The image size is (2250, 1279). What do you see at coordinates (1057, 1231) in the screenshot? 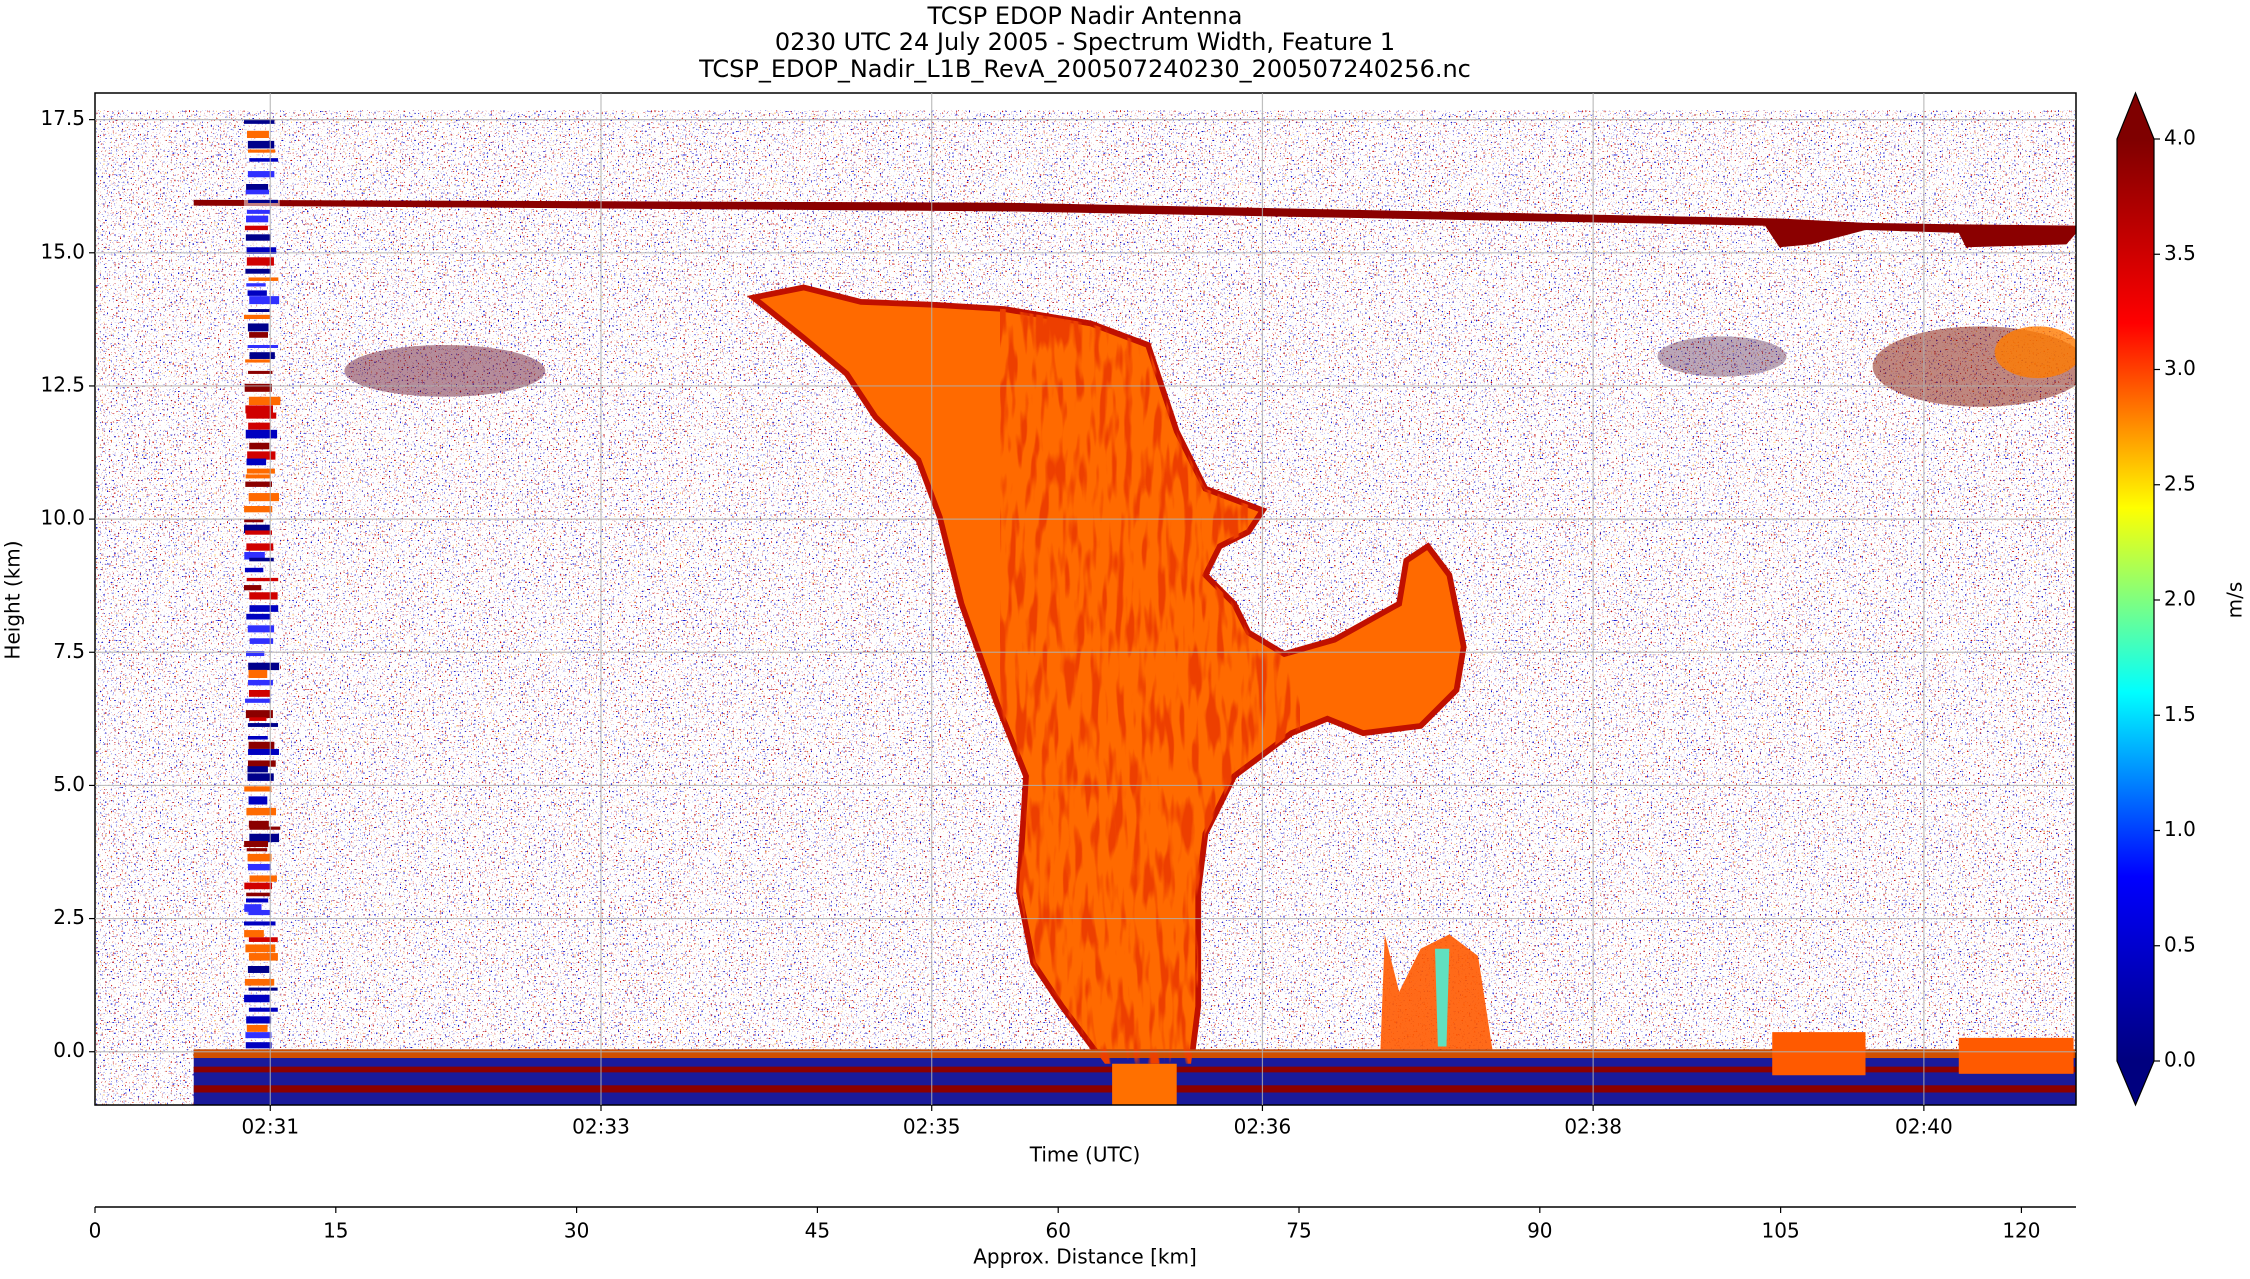
I see `distance-tick-label: 60` at bounding box center [1057, 1231].